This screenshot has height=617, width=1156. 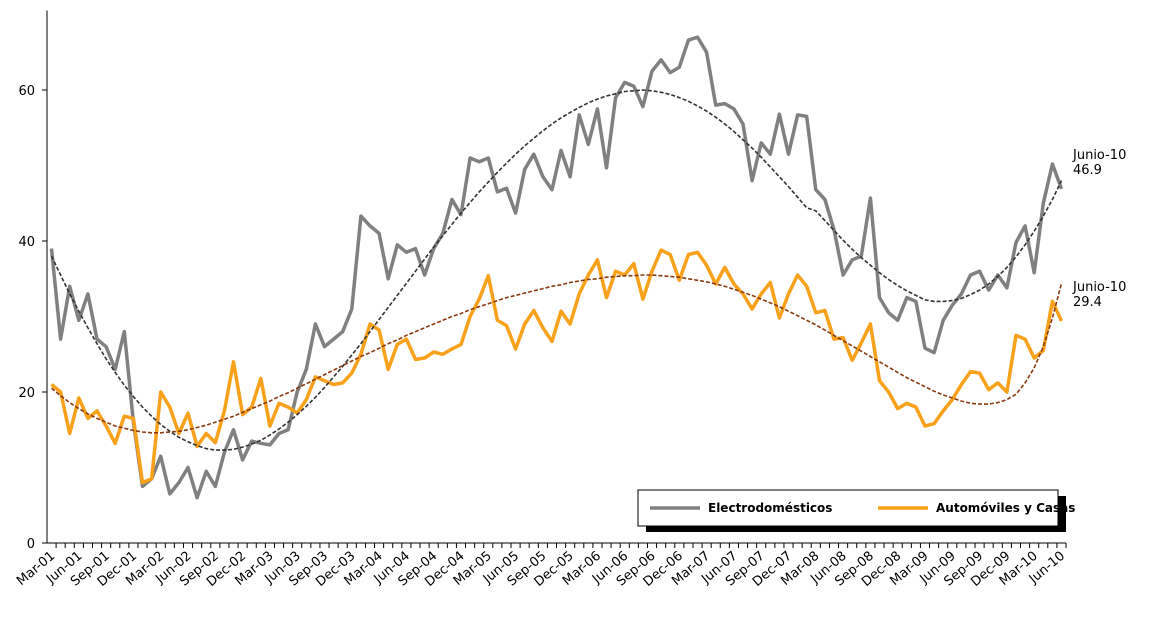 What do you see at coordinates (26, 91) in the screenshot?
I see `y-tick-label: 60` at bounding box center [26, 91].